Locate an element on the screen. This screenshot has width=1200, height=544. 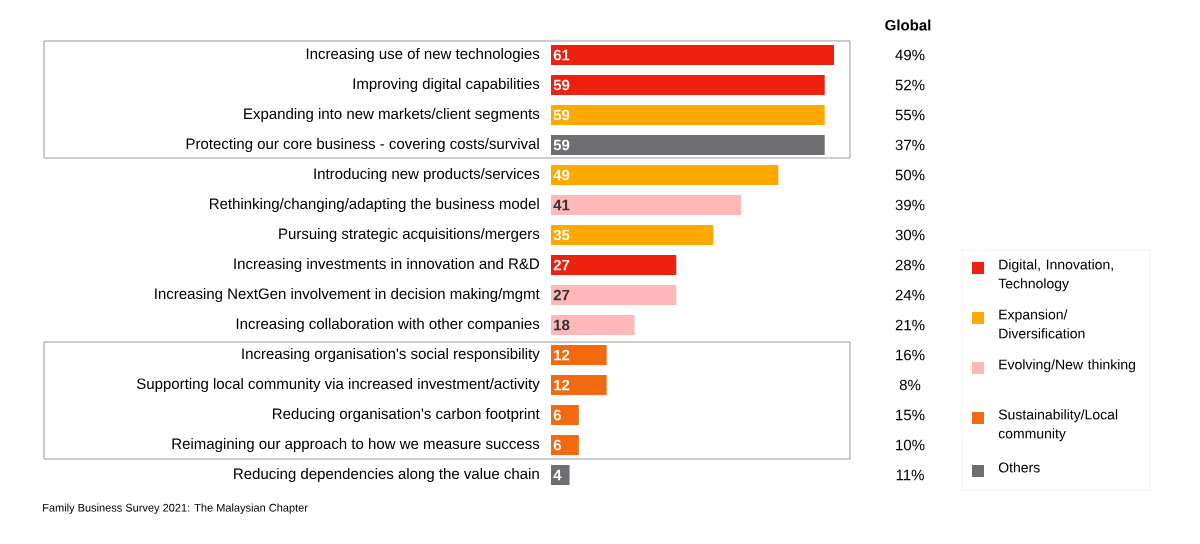
y-tick-label: Increasing collaboration with other companies is located at coordinates (388, 325).